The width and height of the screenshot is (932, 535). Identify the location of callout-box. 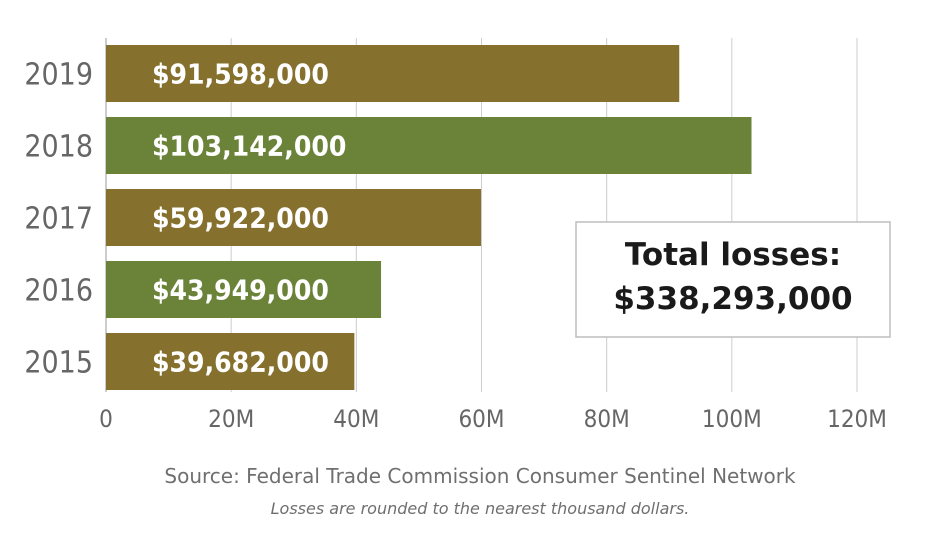
(733, 279).